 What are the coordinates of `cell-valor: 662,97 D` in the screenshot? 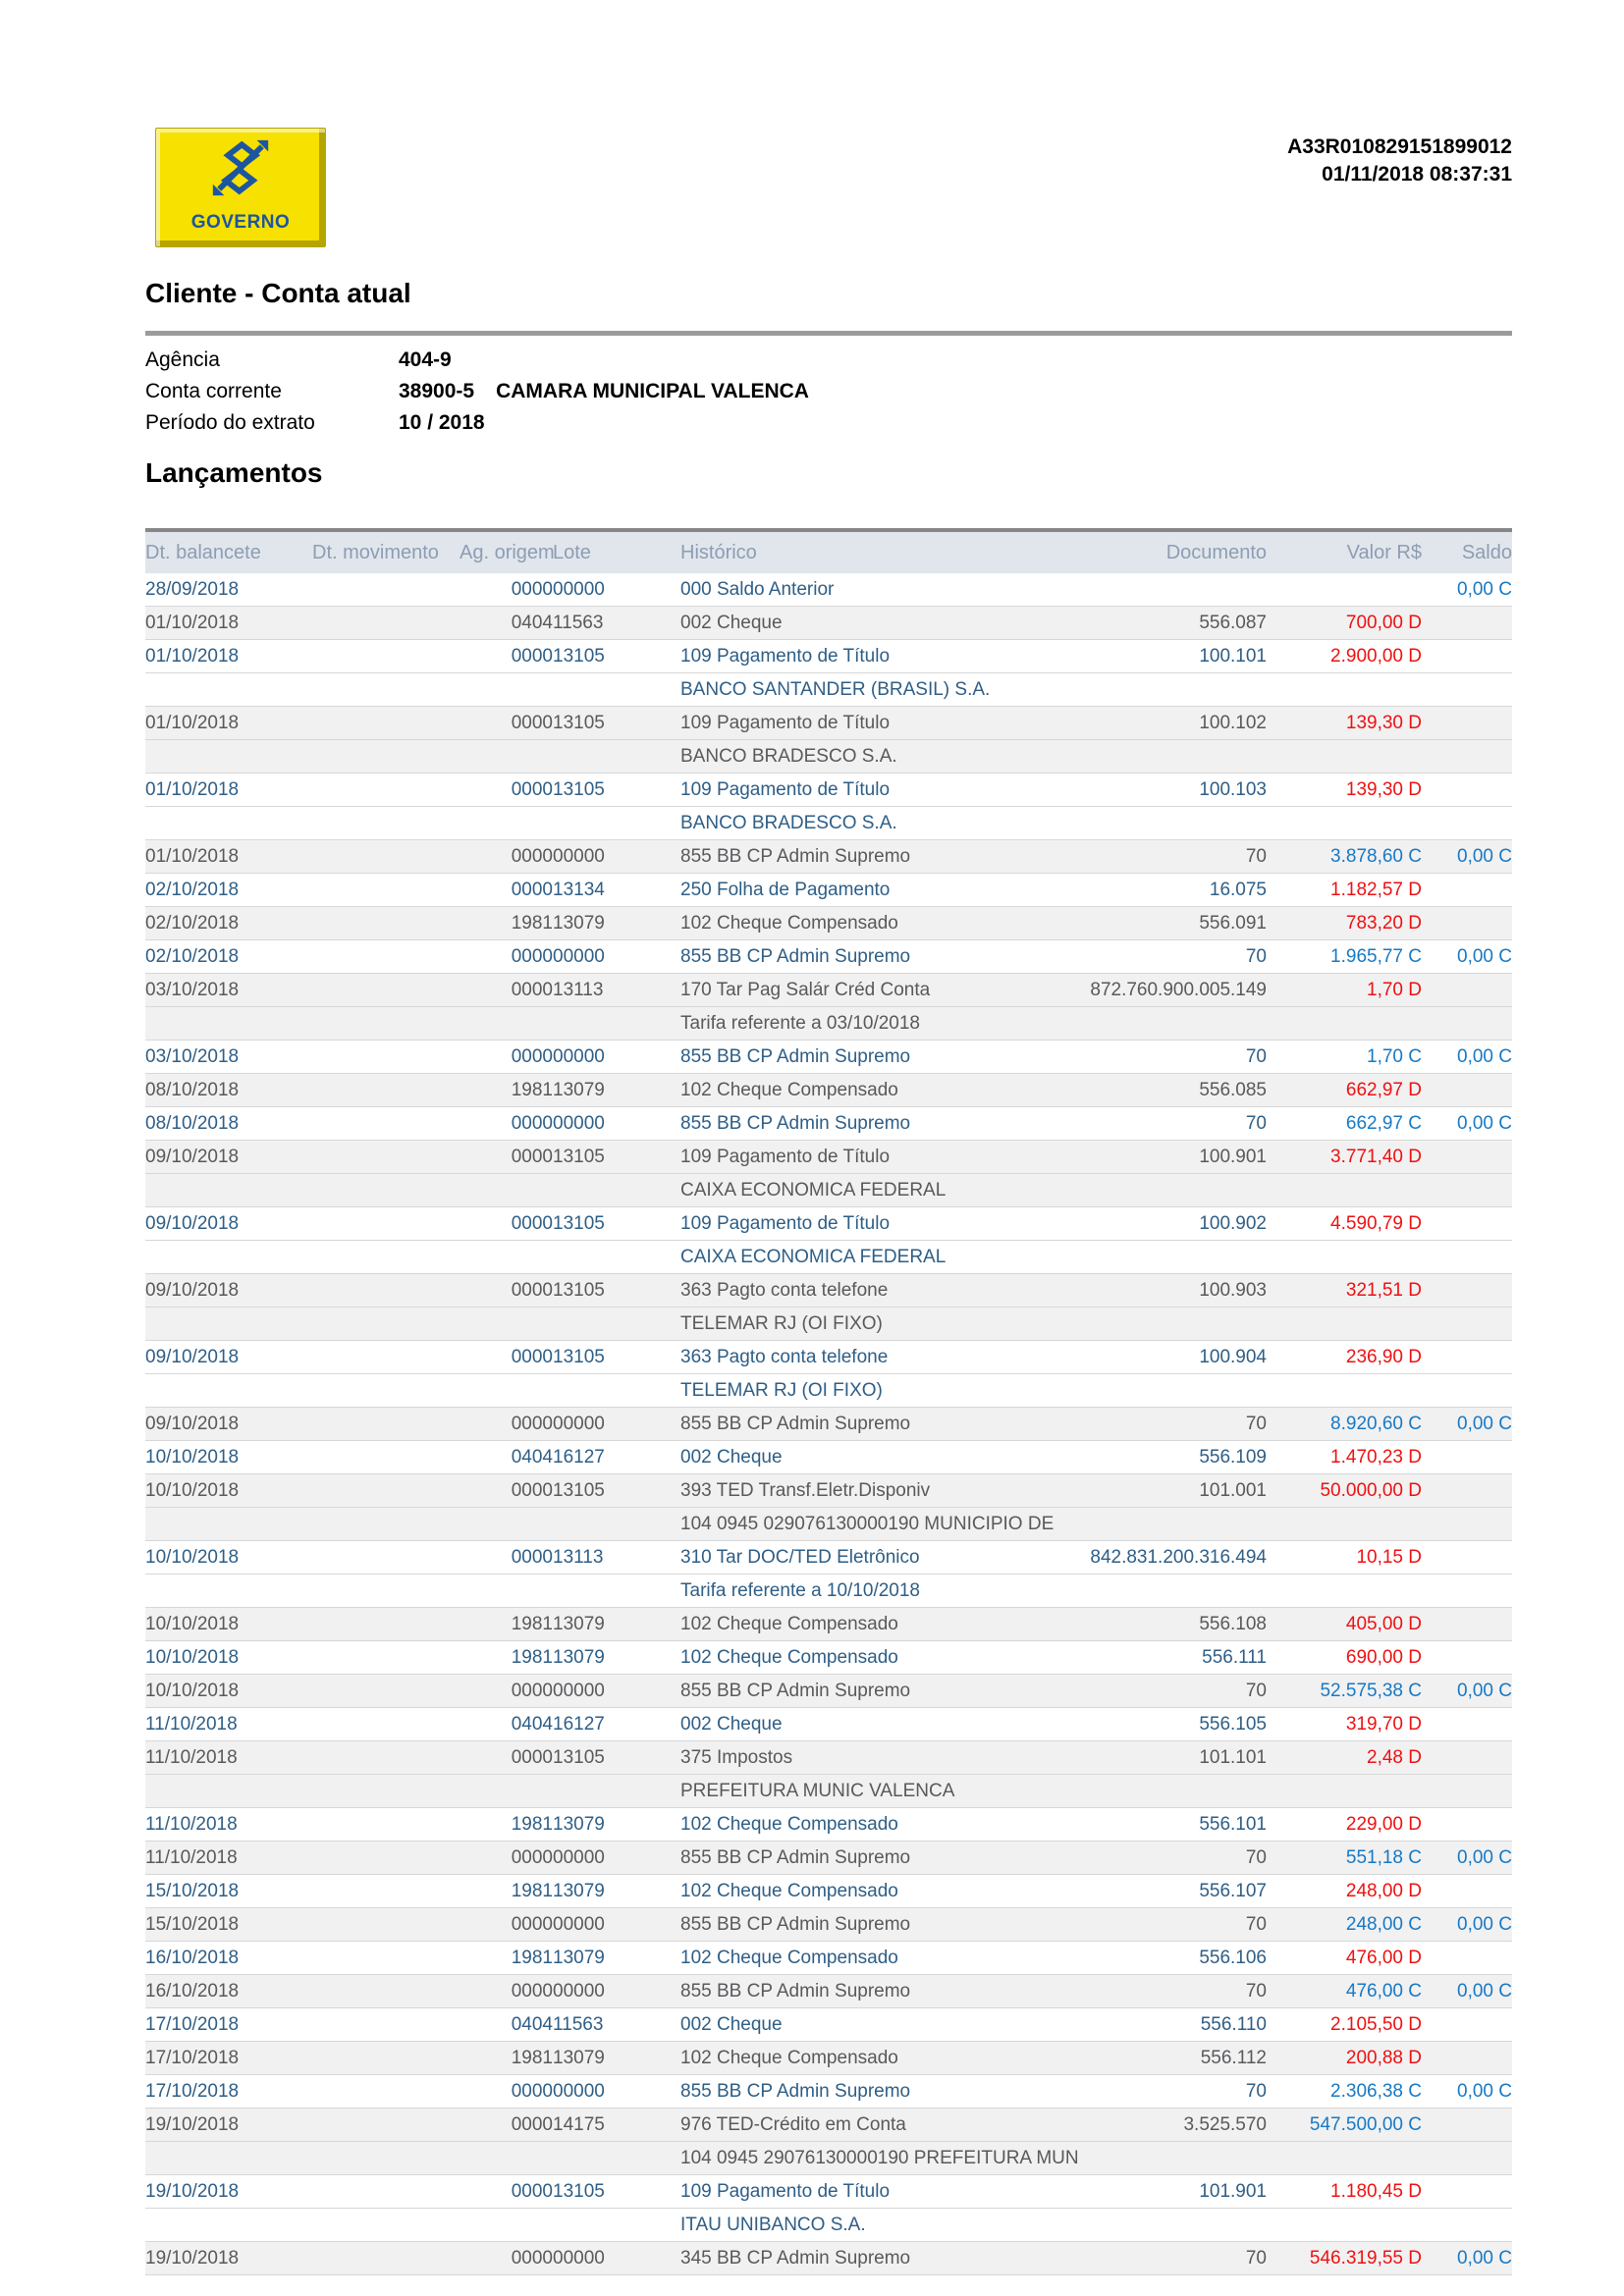 It's located at (1344, 1090).